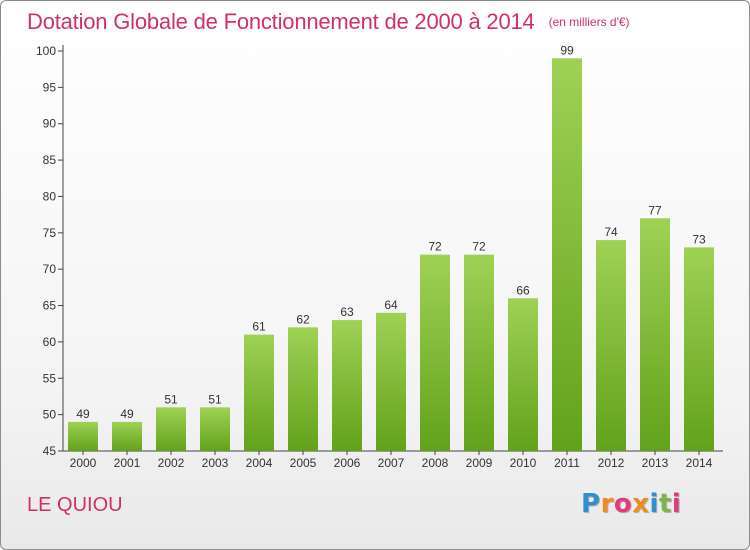 Image resolution: width=750 pixels, height=550 pixels. What do you see at coordinates (50, 415) in the screenshot?
I see `y-tick-label: 50` at bounding box center [50, 415].